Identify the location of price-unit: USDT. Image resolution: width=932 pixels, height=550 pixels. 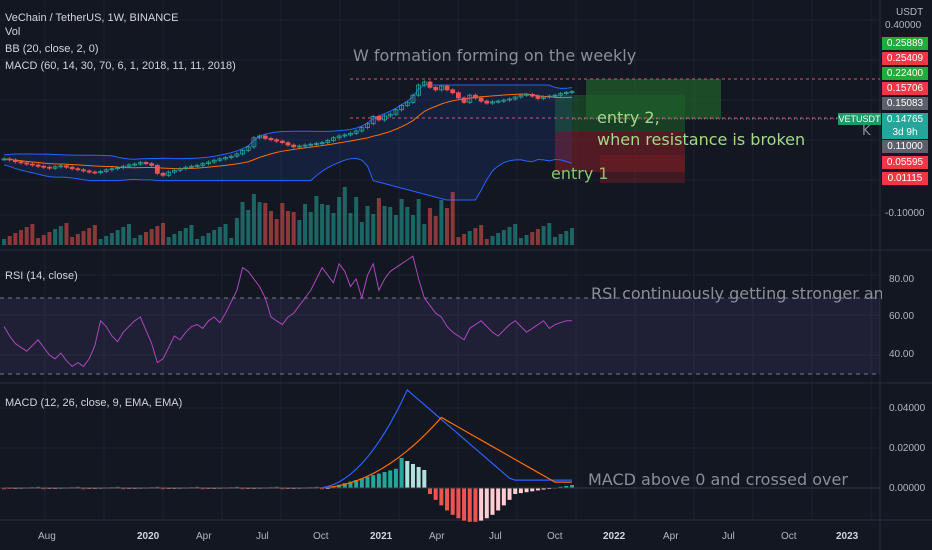
(910, 12).